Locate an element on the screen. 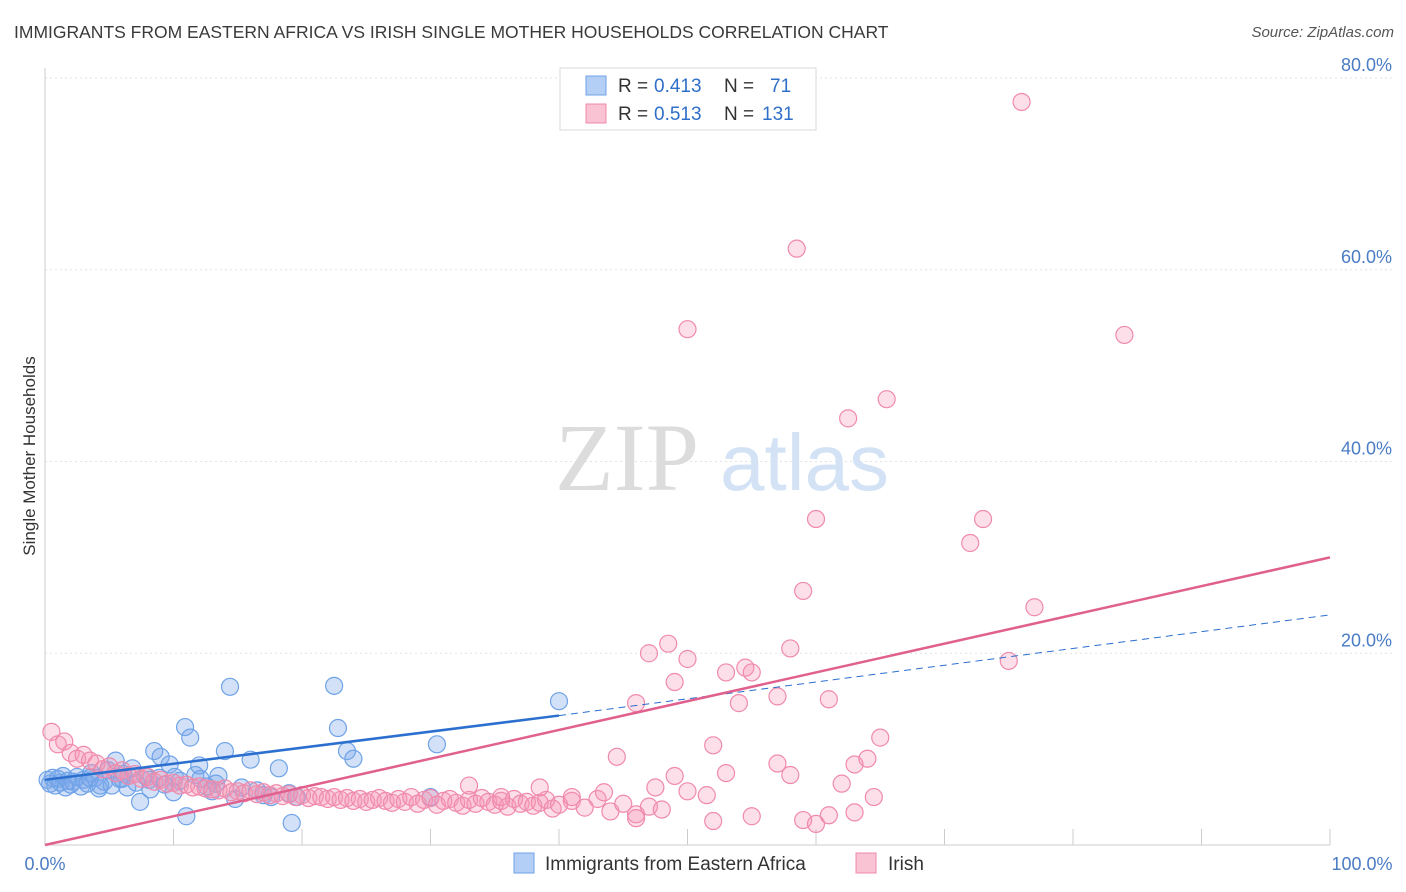 The height and width of the screenshot is (892, 1406). series-eastern-africa-points is located at coordinates (303, 754).